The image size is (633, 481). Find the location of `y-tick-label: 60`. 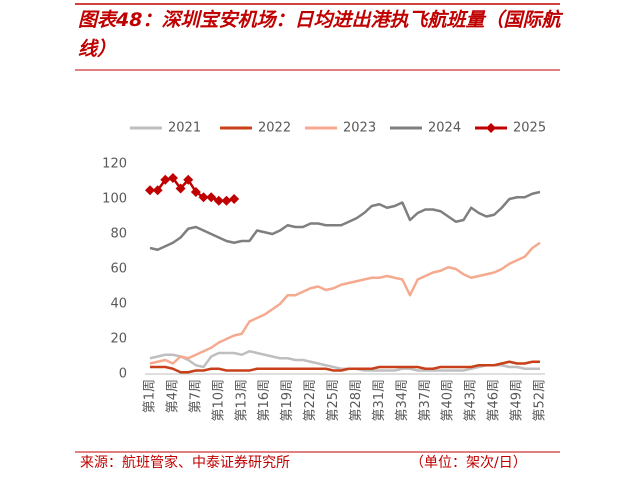

y-tick-label: 60 is located at coordinates (118, 269).